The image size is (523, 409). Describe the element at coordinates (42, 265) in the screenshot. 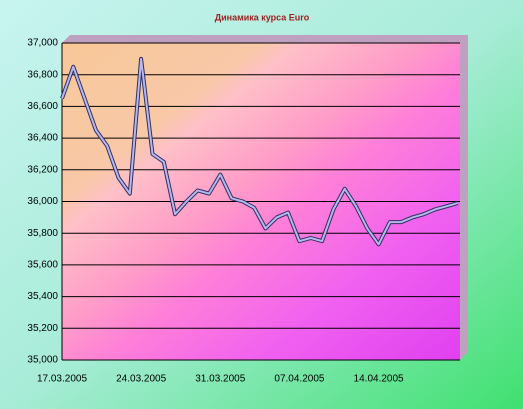

I see `y-tick-label: 35,600` at that location.